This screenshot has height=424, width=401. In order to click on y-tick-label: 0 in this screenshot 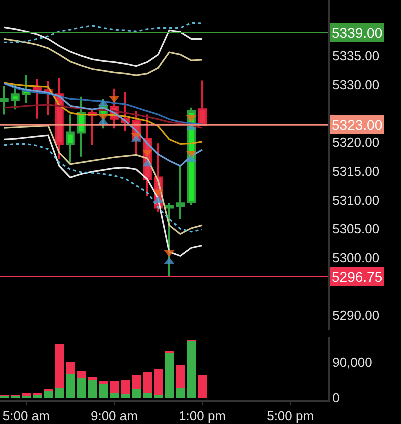, I will do `click(336, 398)`.